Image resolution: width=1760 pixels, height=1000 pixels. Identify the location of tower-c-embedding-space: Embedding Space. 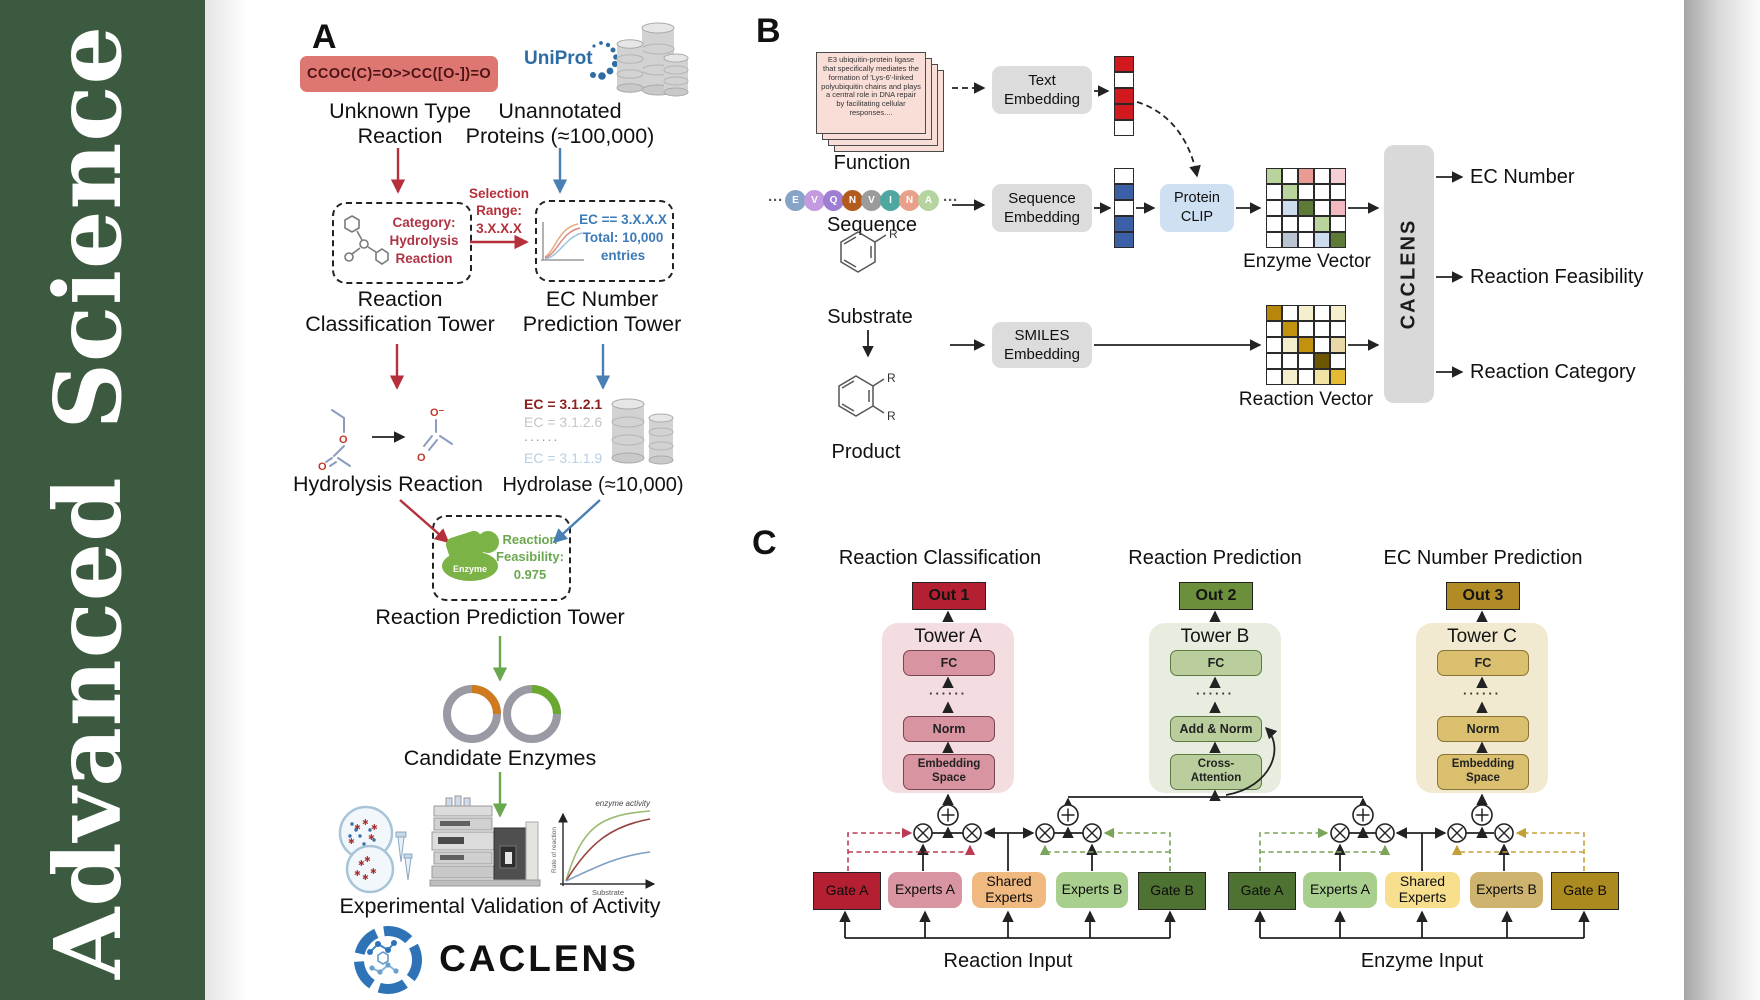
(1483, 772).